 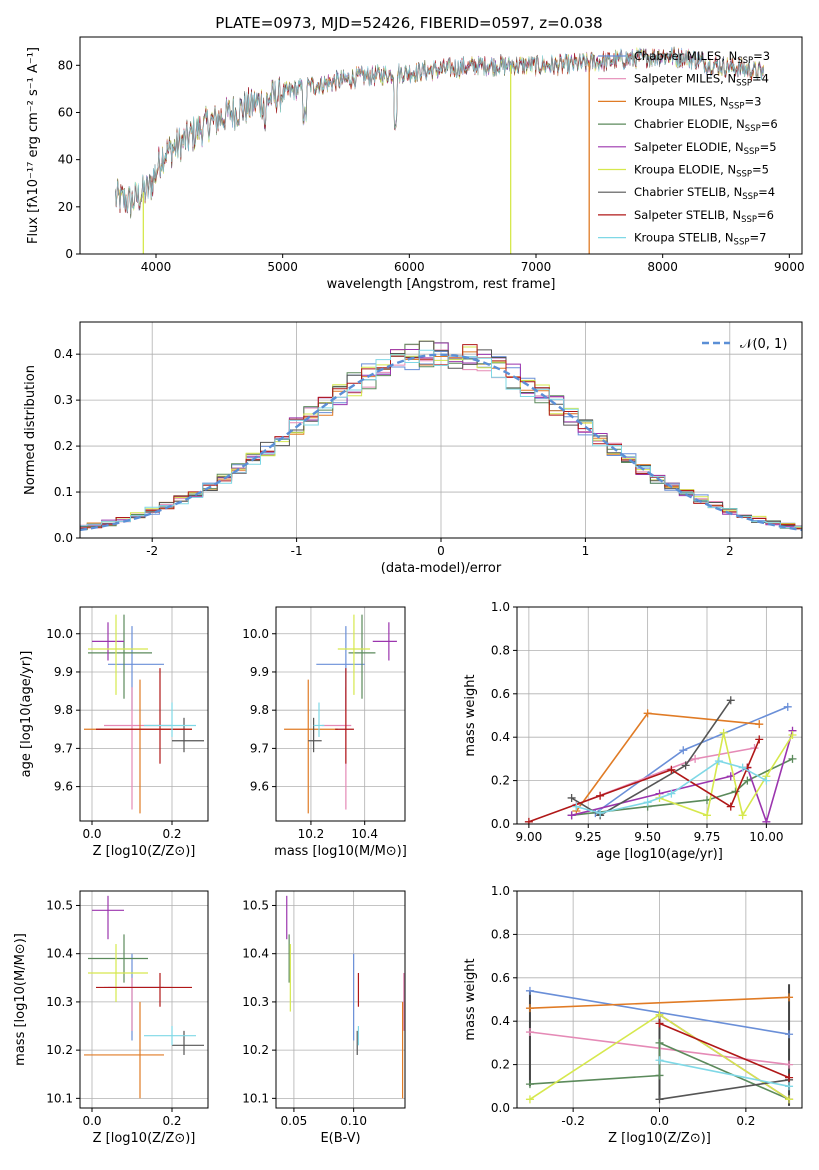 I want to click on y-tick-label: 0, so click(x=69, y=254).